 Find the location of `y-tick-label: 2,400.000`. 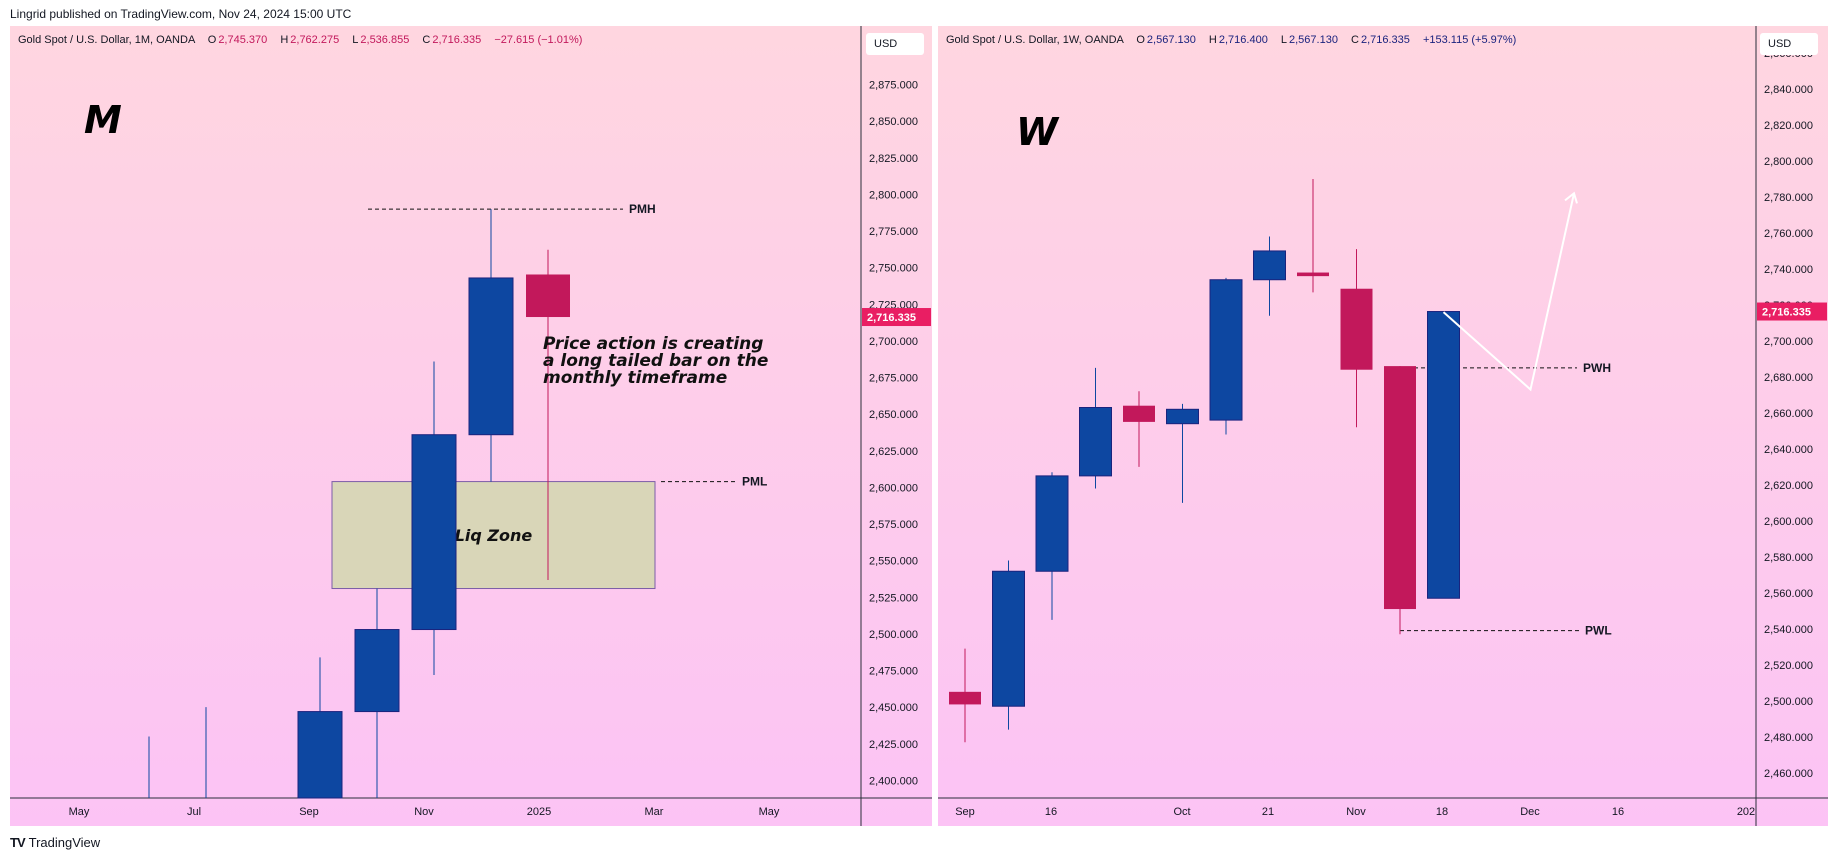

y-tick-label: 2,400.000 is located at coordinates (893, 781).